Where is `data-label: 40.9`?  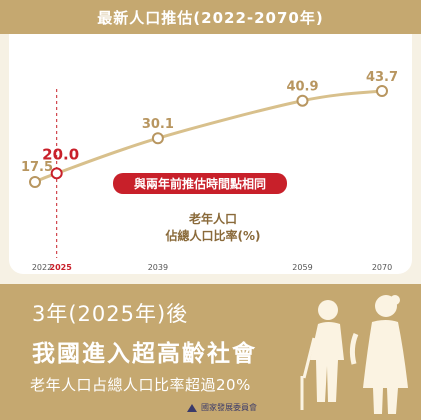 data-label: 40.9 is located at coordinates (302, 87).